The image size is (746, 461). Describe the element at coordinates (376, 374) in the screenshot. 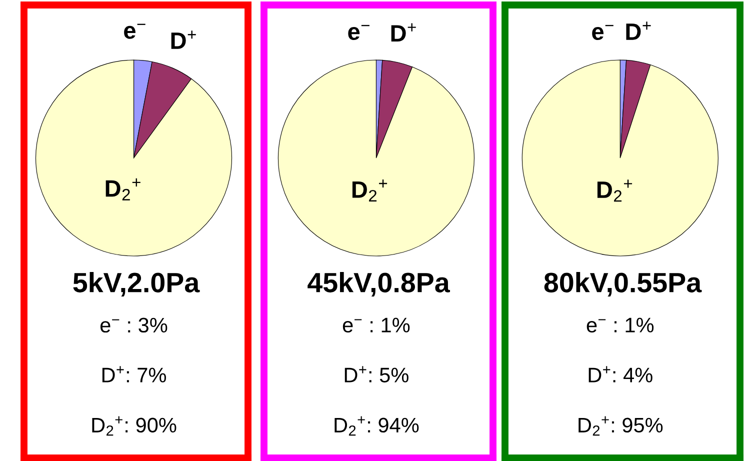

I see `text: D$^{+}$: 5%` at that location.